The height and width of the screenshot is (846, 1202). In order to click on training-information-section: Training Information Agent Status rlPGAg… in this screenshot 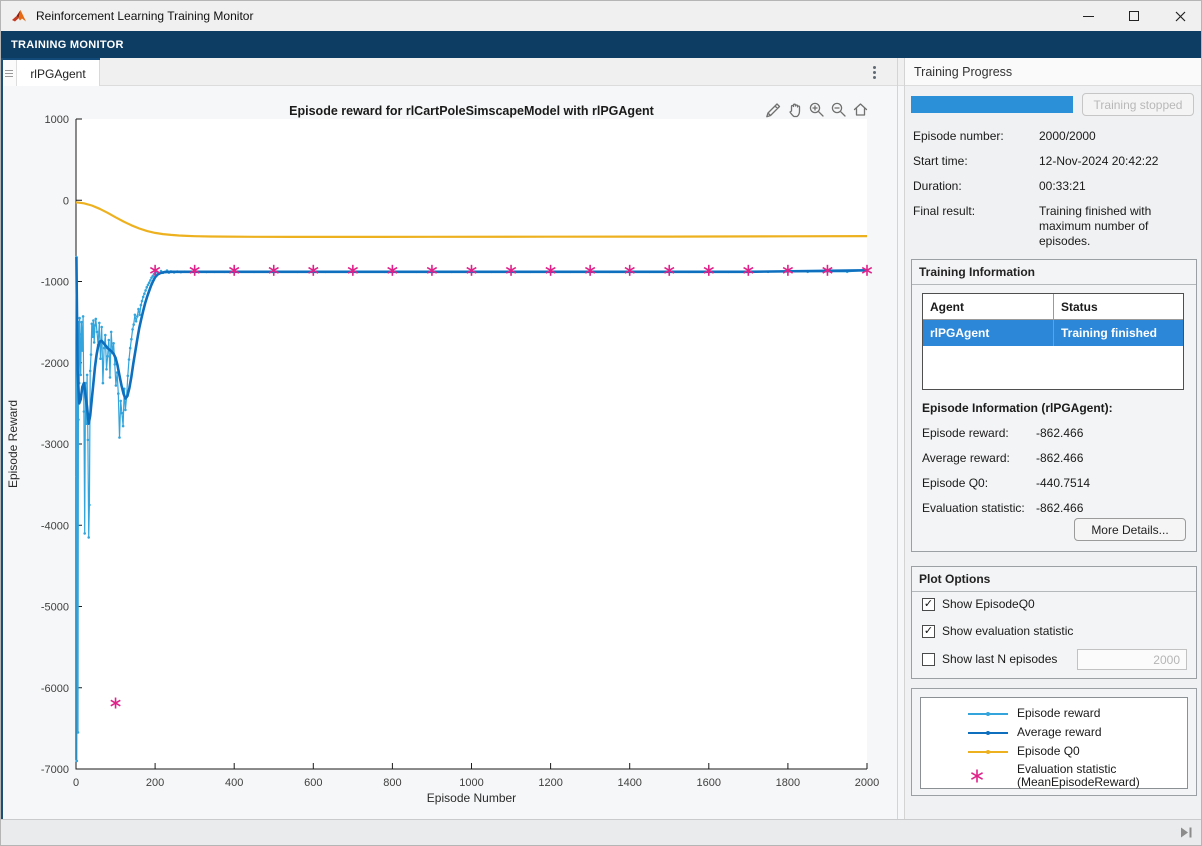, I will do `click(1054, 405)`.